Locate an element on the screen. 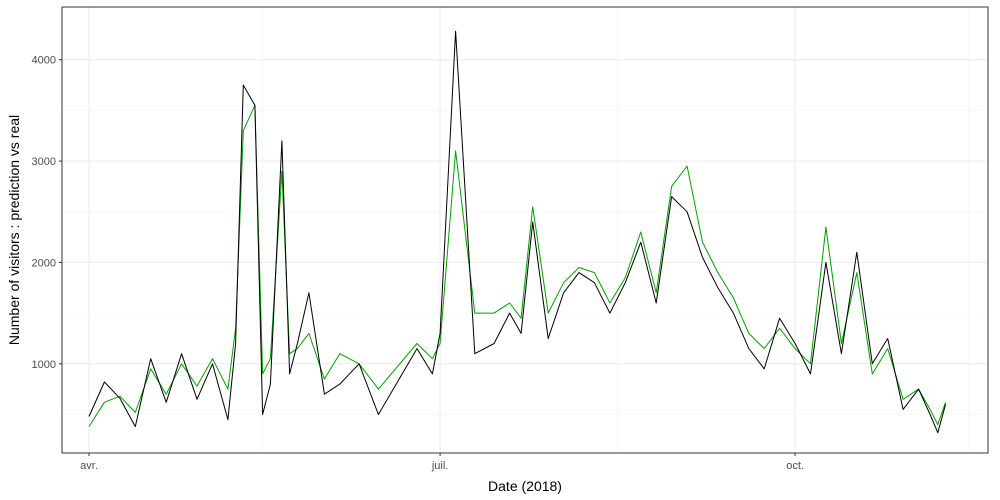  y-tick-label: 1000 is located at coordinates (44, 365).